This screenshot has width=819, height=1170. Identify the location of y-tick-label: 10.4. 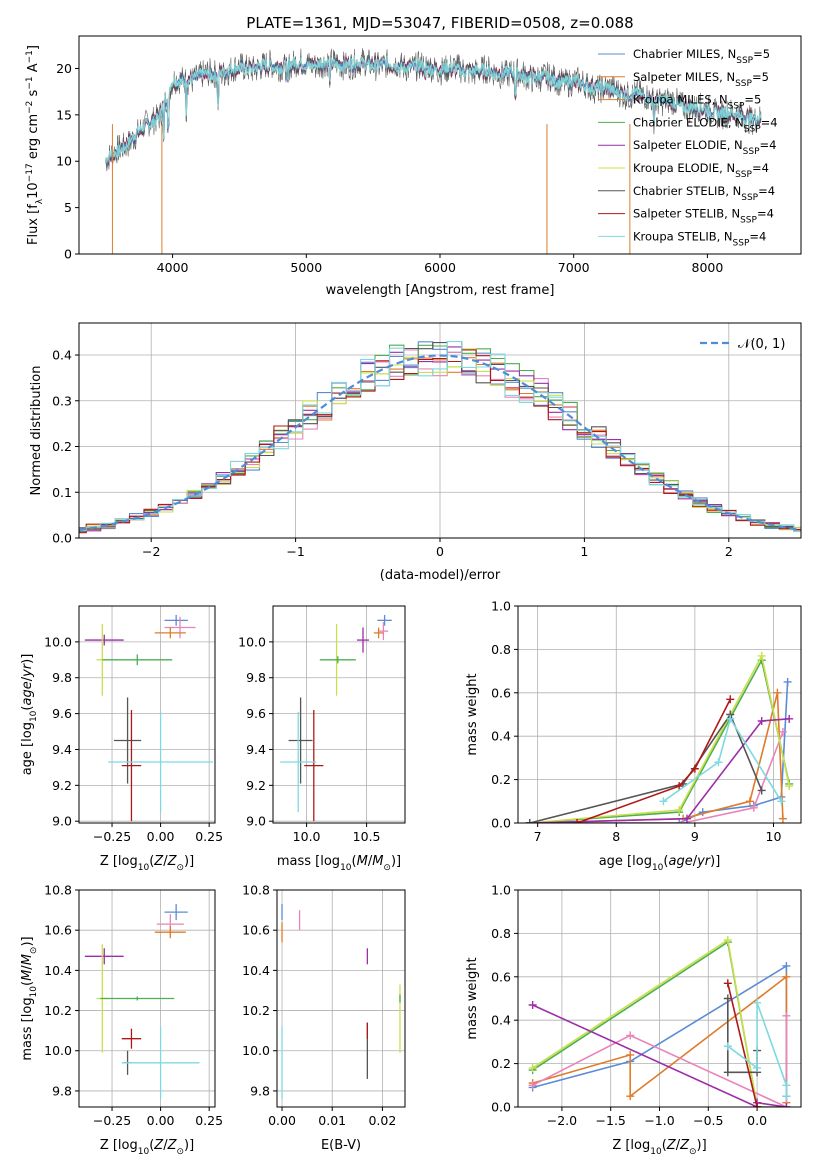
(256, 970).